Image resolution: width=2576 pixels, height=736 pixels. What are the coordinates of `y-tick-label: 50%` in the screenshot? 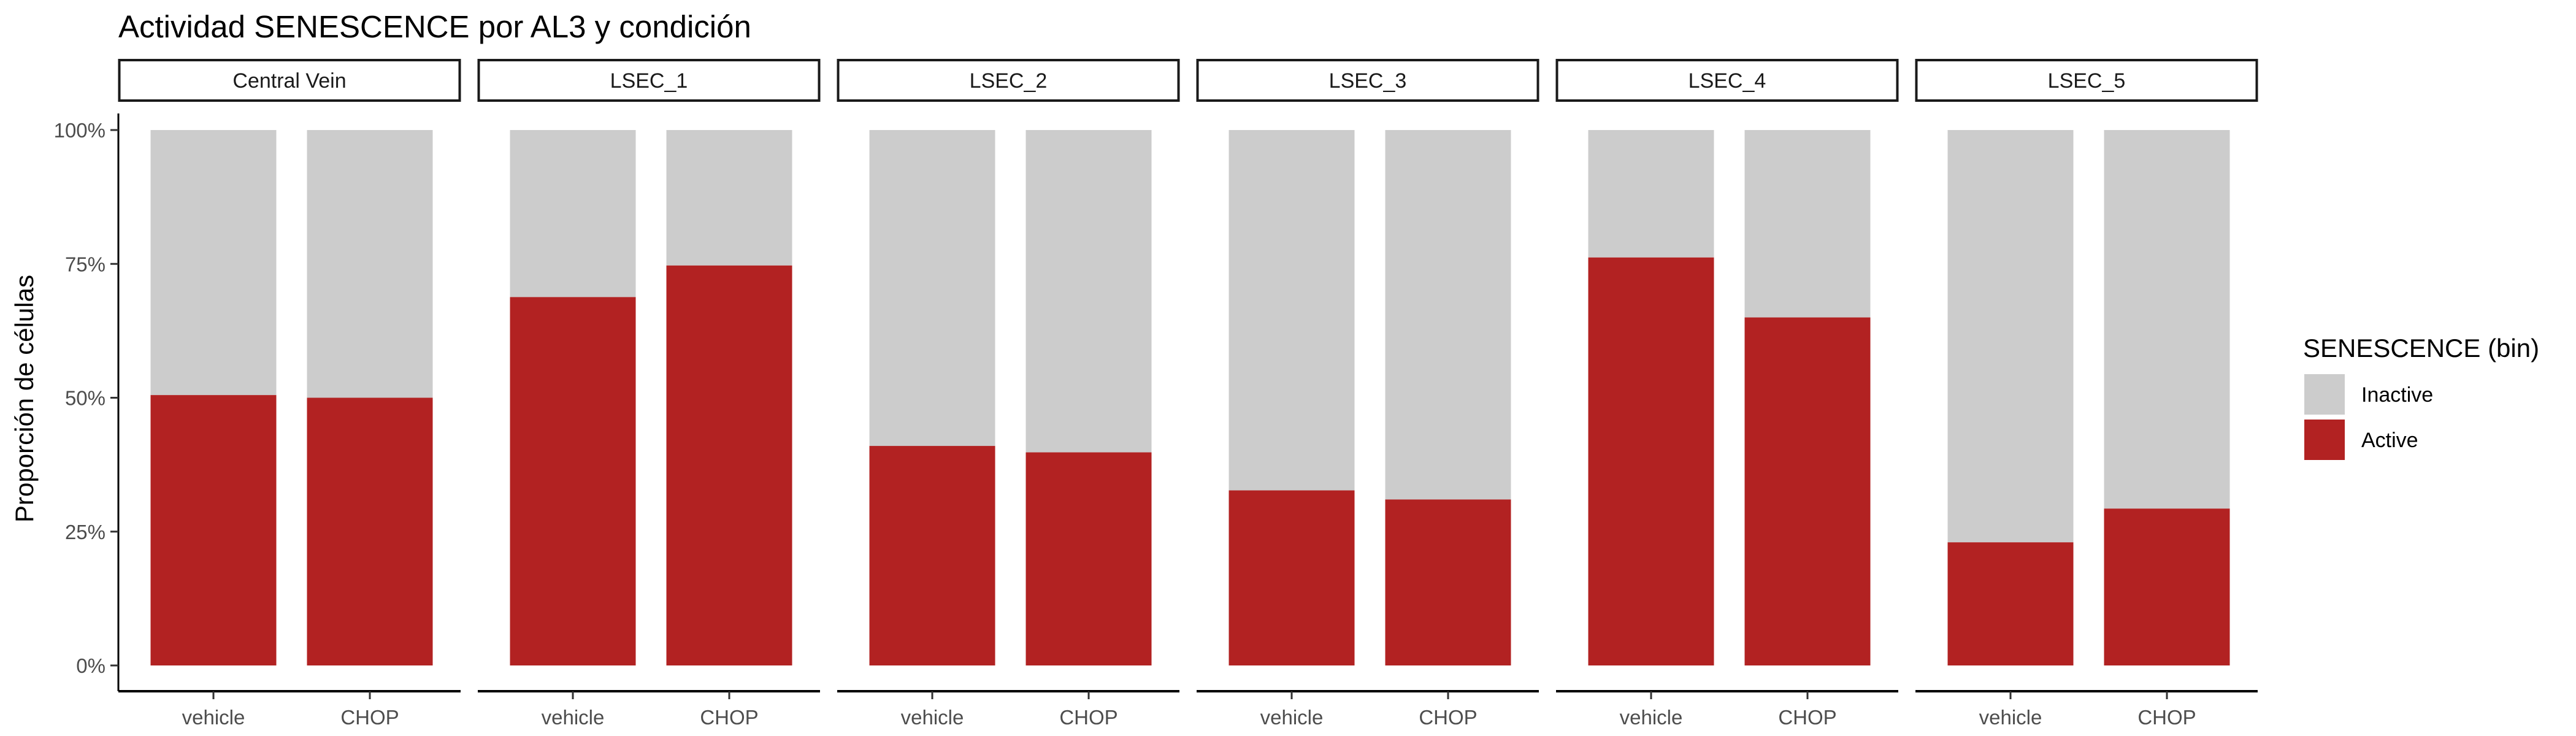 It's located at (85, 398).